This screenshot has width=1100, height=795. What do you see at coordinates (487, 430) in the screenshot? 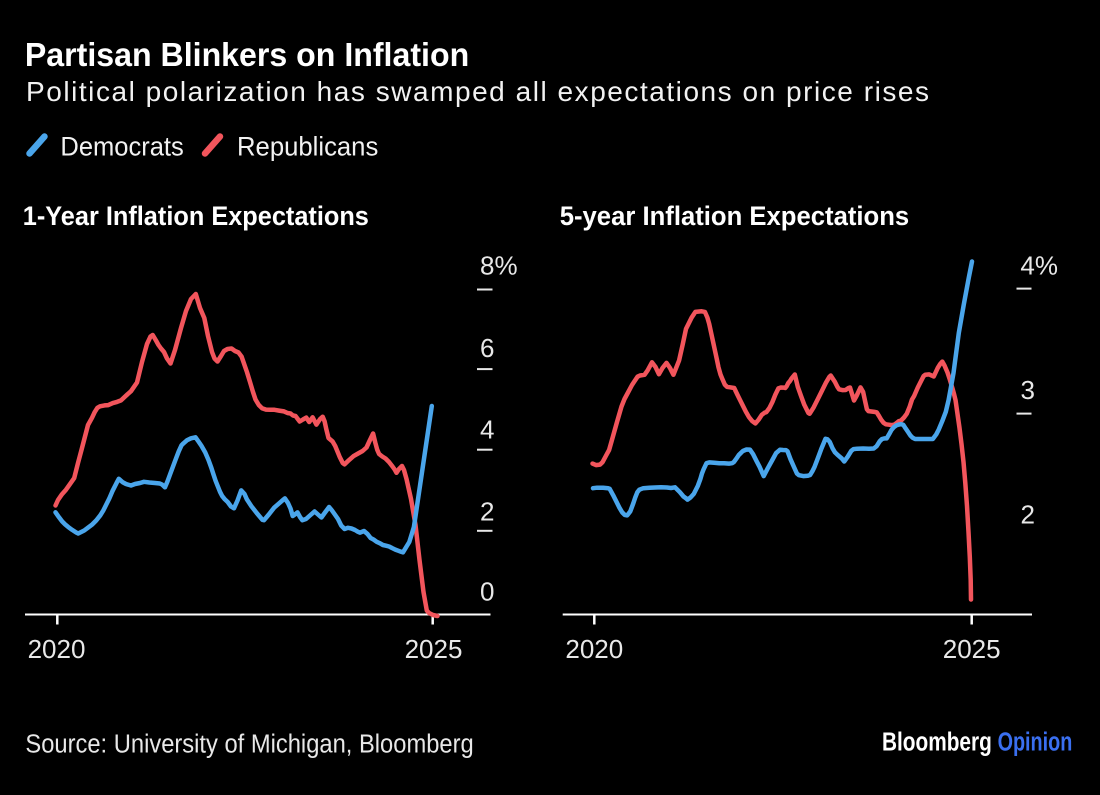
I see `svg-text: 4` at bounding box center [487, 430].